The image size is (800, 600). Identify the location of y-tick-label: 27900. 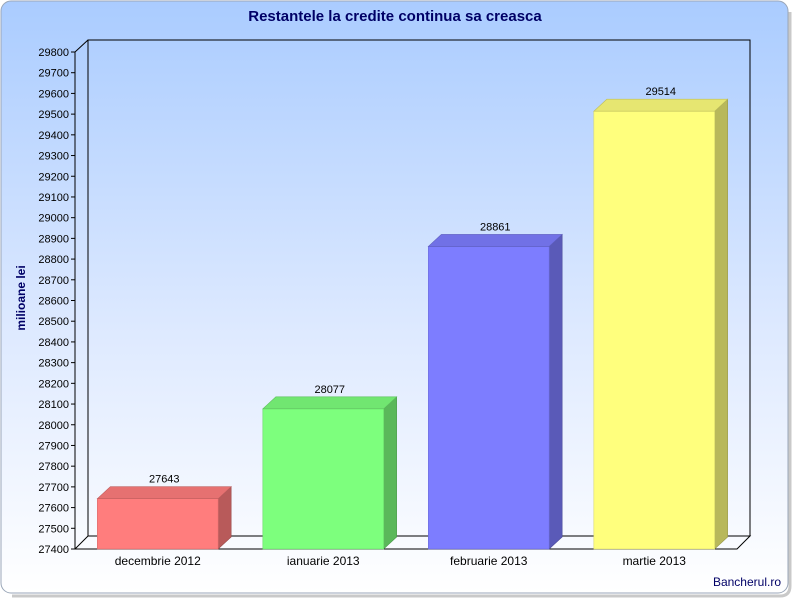
(53, 446).